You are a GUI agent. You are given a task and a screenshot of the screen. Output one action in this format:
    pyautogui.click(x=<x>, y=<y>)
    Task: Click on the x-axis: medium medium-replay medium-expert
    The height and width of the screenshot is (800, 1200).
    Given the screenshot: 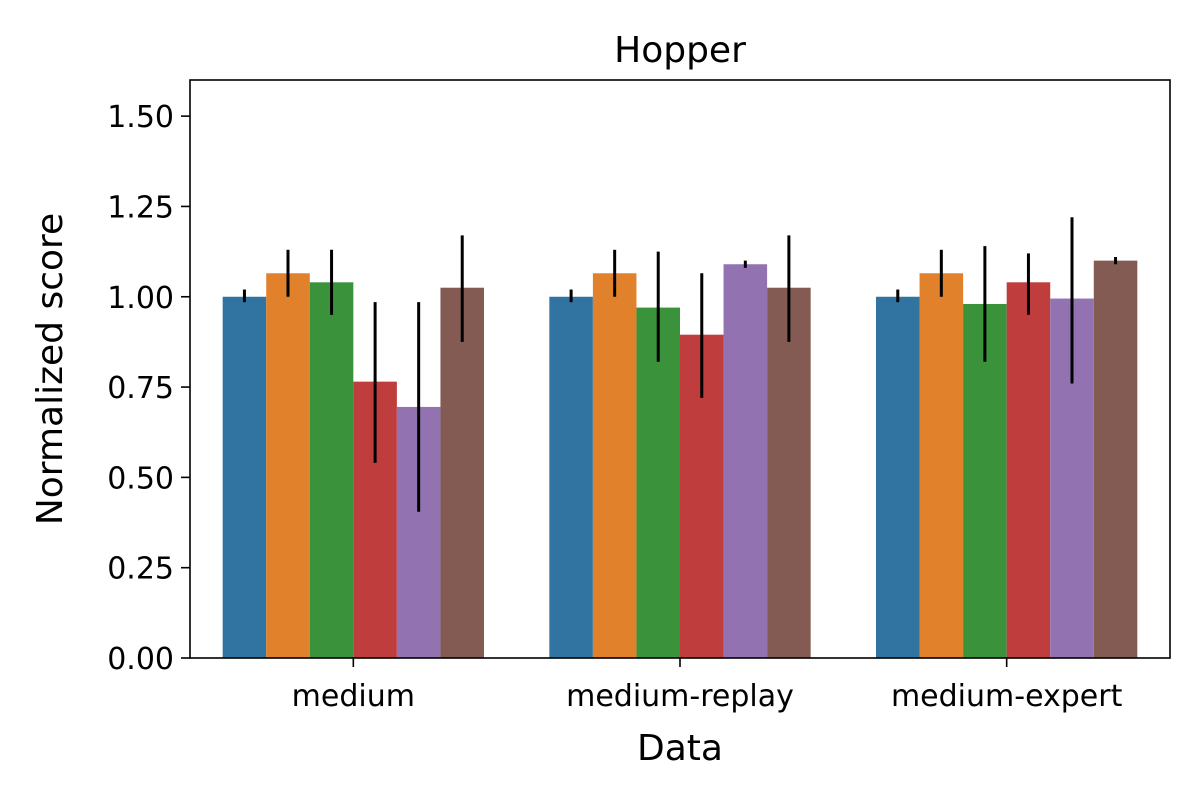 What is the action you would take?
    pyautogui.click(x=707, y=686)
    